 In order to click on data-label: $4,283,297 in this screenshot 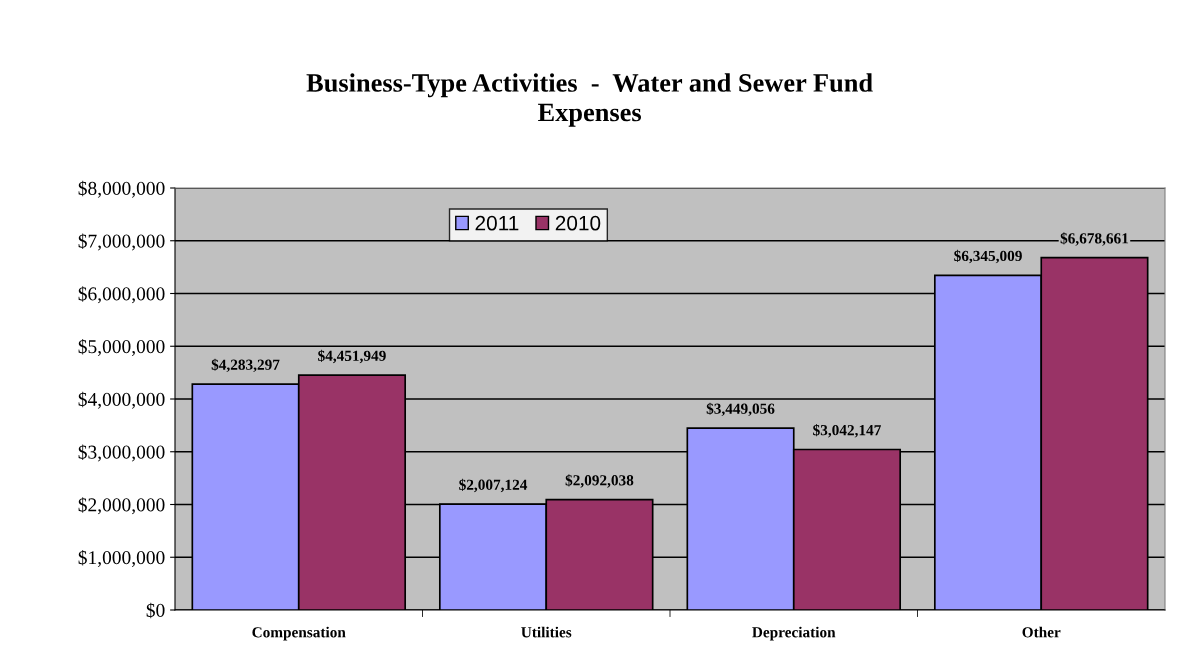, I will do `click(245, 365)`.